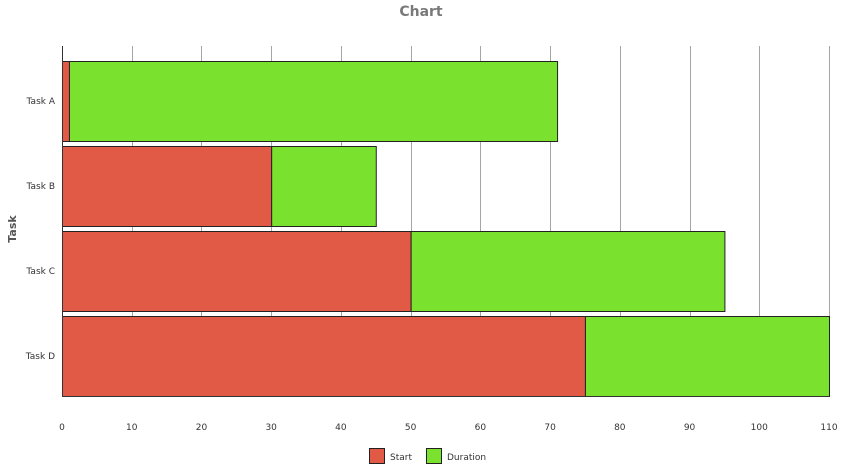 This screenshot has width=843, height=473. I want to click on x-tick-label: 10, so click(132, 428).